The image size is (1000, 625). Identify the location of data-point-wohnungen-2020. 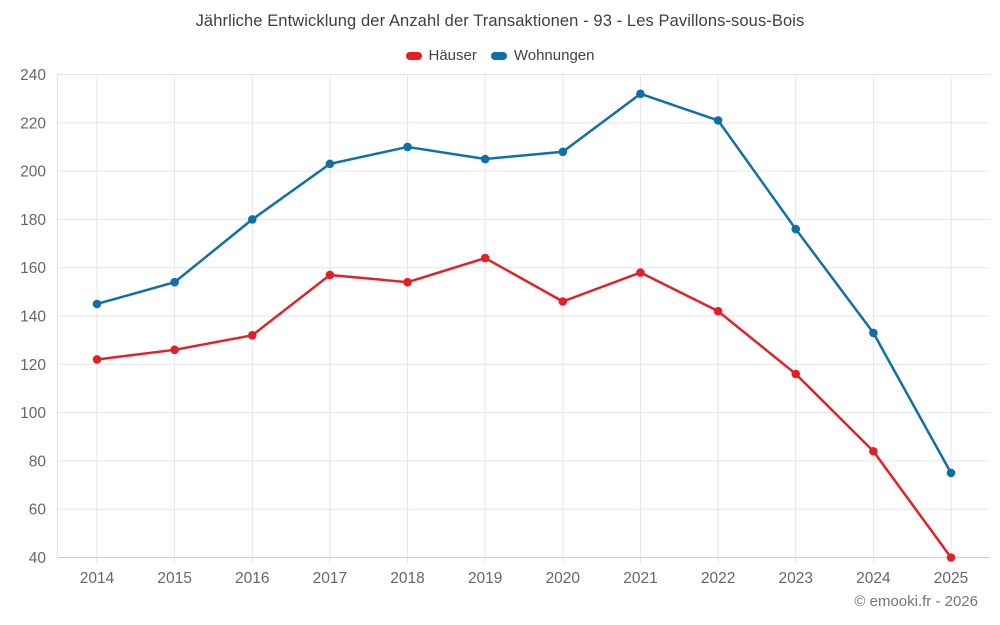
(563, 152).